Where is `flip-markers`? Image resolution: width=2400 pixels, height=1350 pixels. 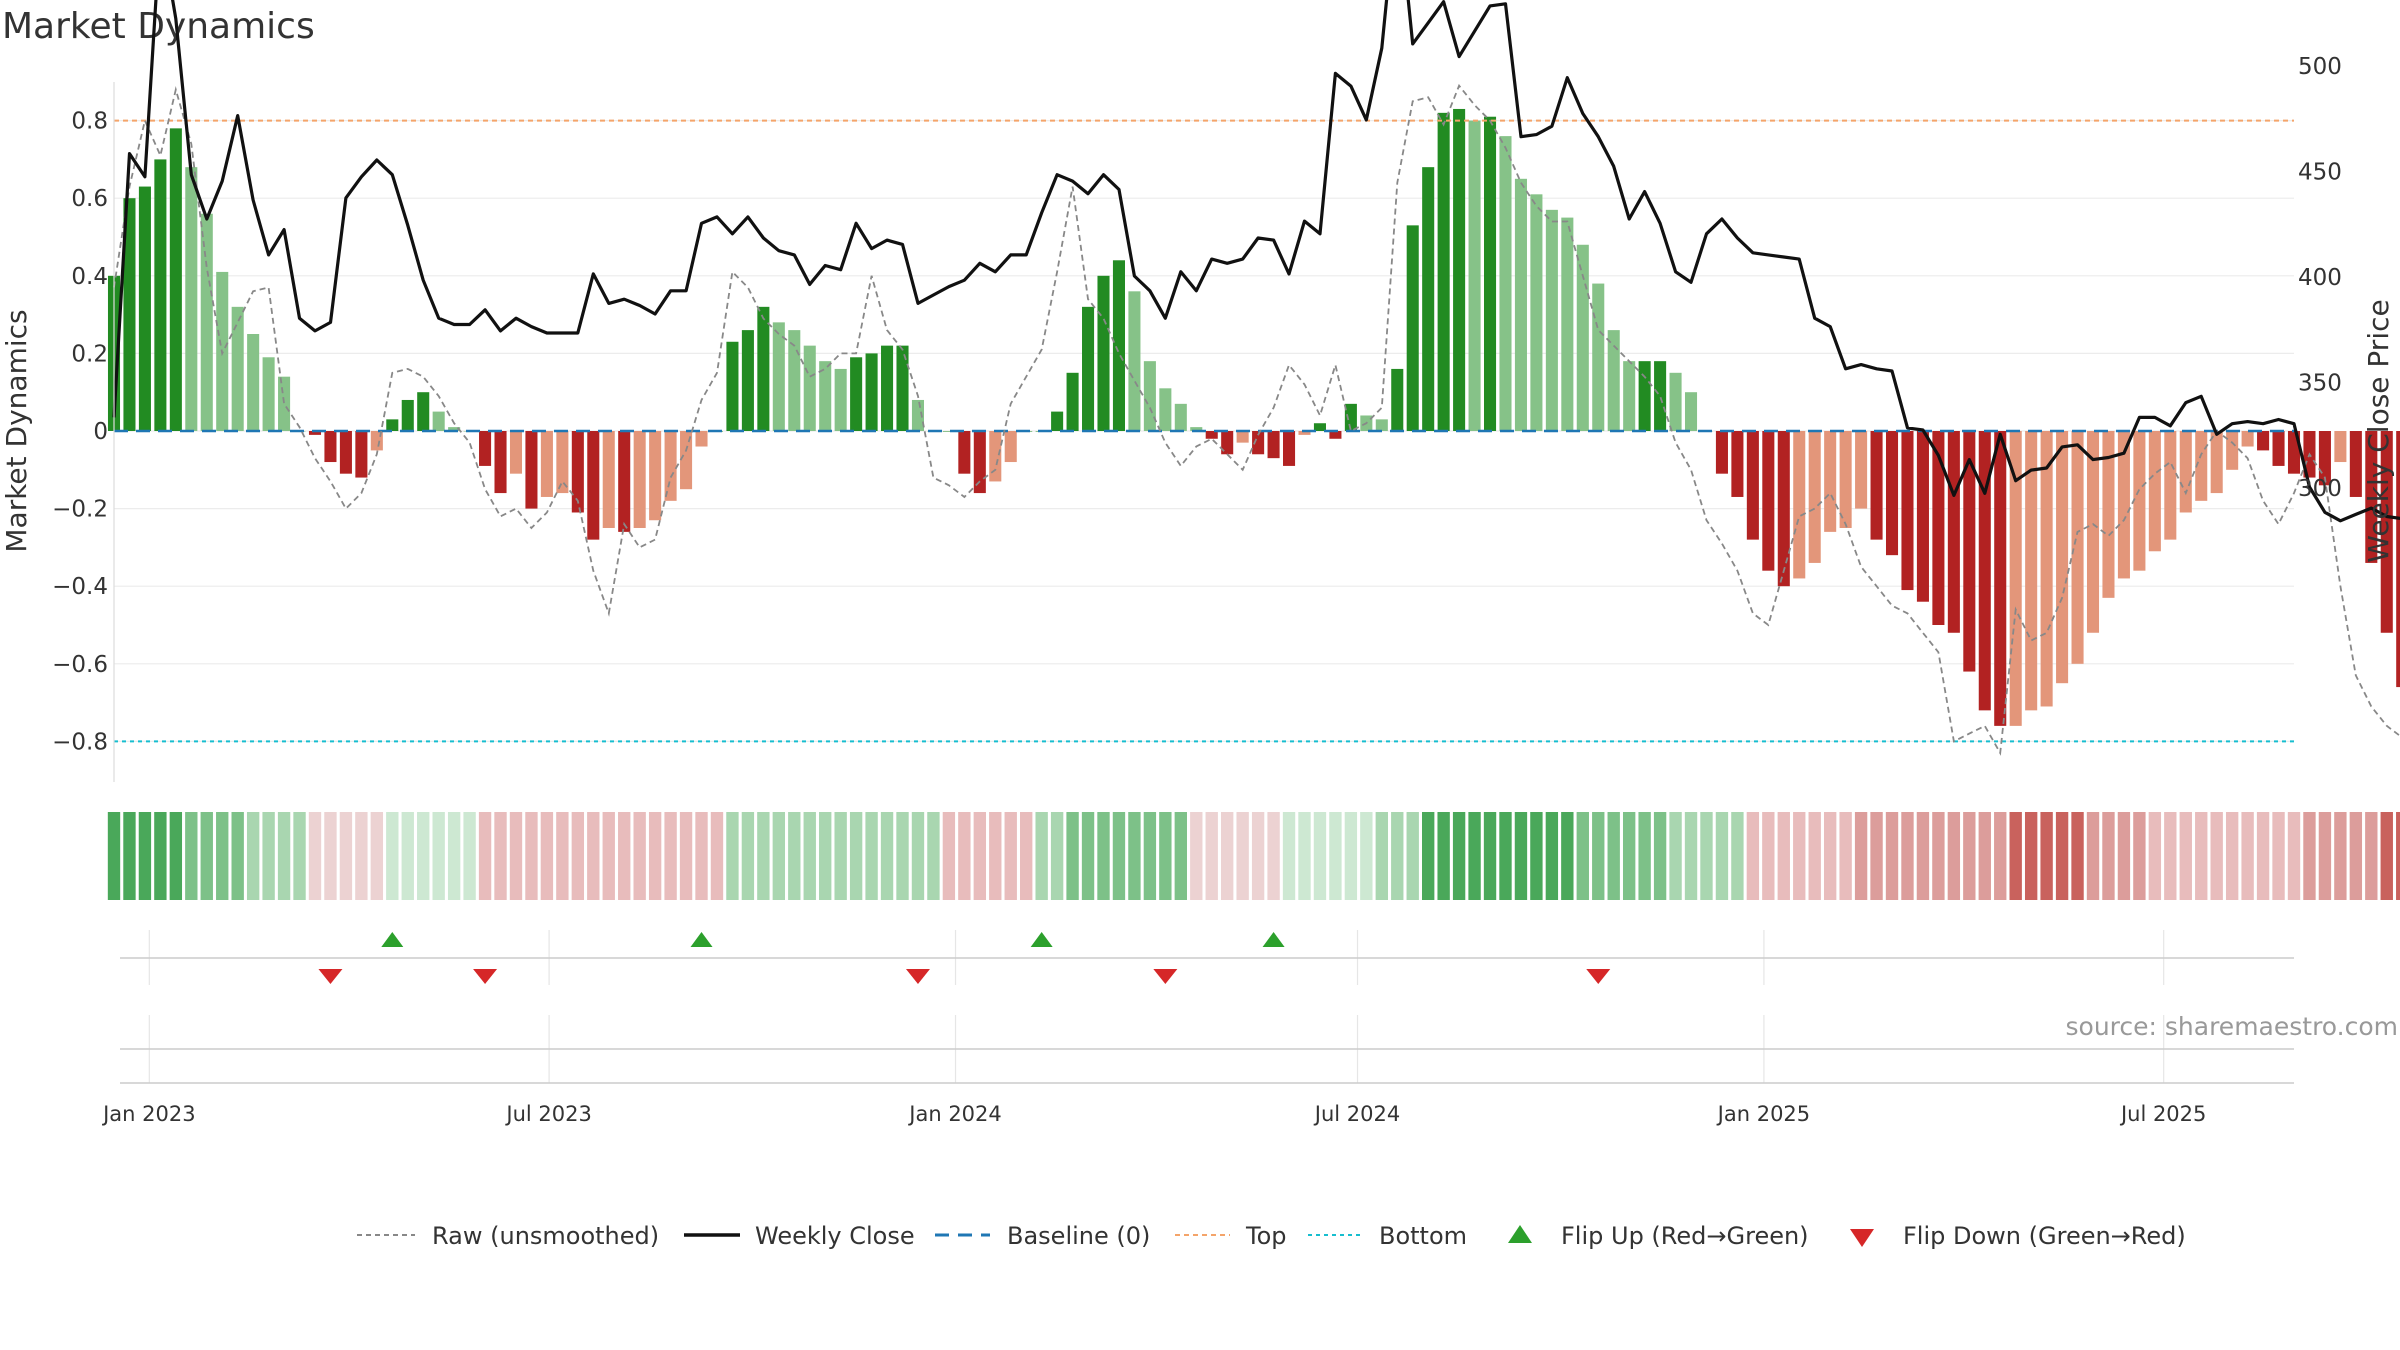 flip-markers is located at coordinates (964, 958).